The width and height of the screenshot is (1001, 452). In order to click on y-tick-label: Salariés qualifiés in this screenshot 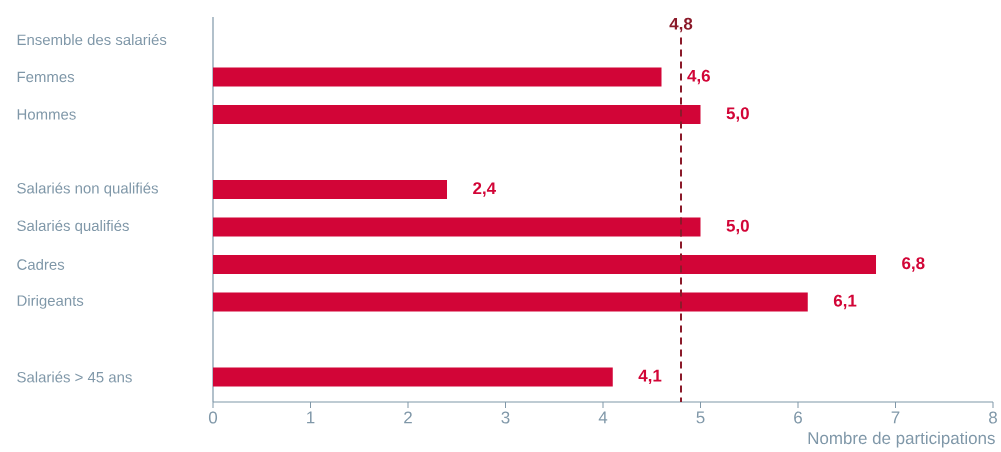, I will do `click(73, 226)`.